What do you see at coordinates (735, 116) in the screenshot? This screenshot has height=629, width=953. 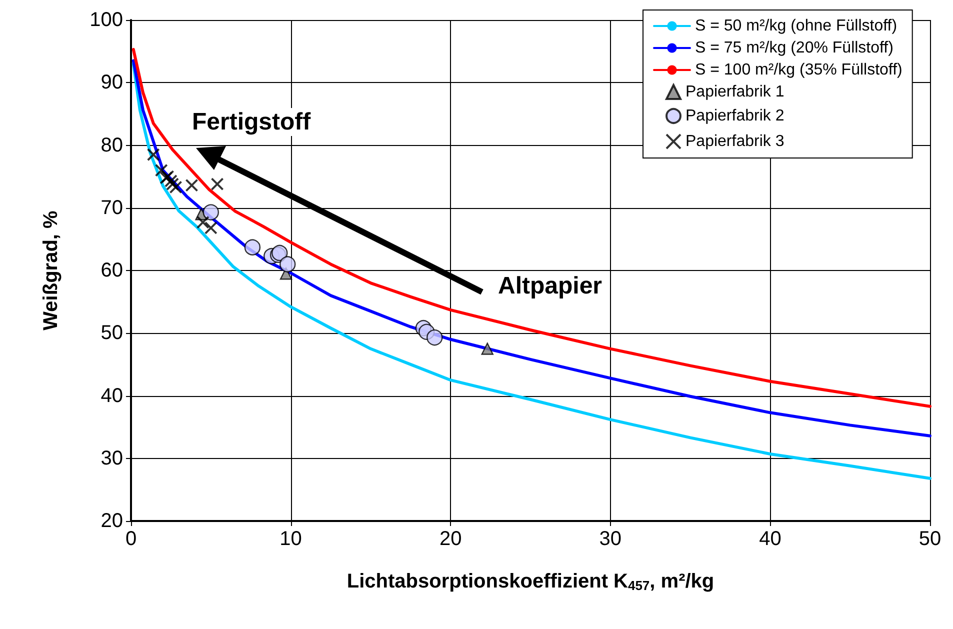 I see `legend-label: Papierfabrik 2` at bounding box center [735, 116].